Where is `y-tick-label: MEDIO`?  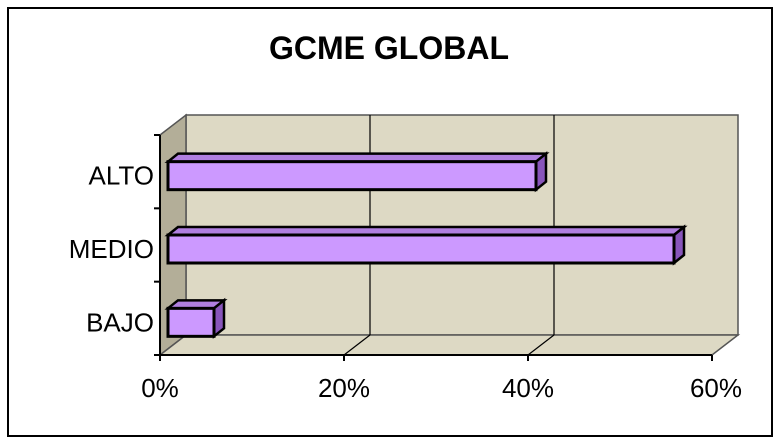
y-tick-label: MEDIO is located at coordinates (111, 249).